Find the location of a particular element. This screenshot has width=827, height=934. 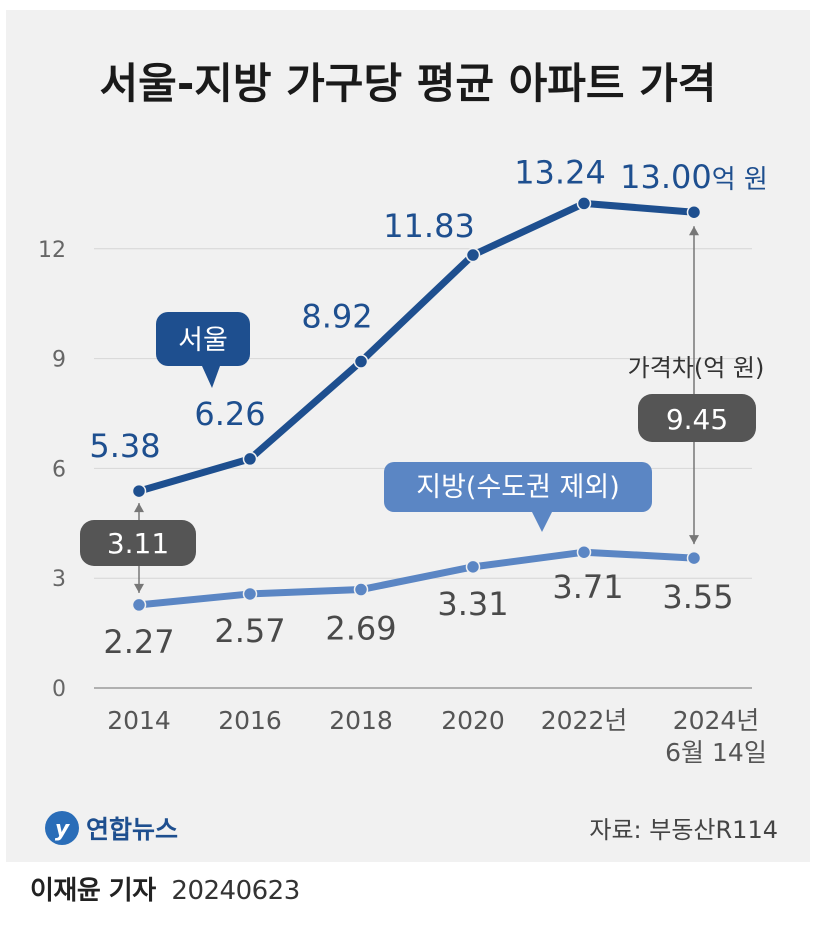

gap-badge-2024-value: 9.45 is located at coordinates (697, 419).